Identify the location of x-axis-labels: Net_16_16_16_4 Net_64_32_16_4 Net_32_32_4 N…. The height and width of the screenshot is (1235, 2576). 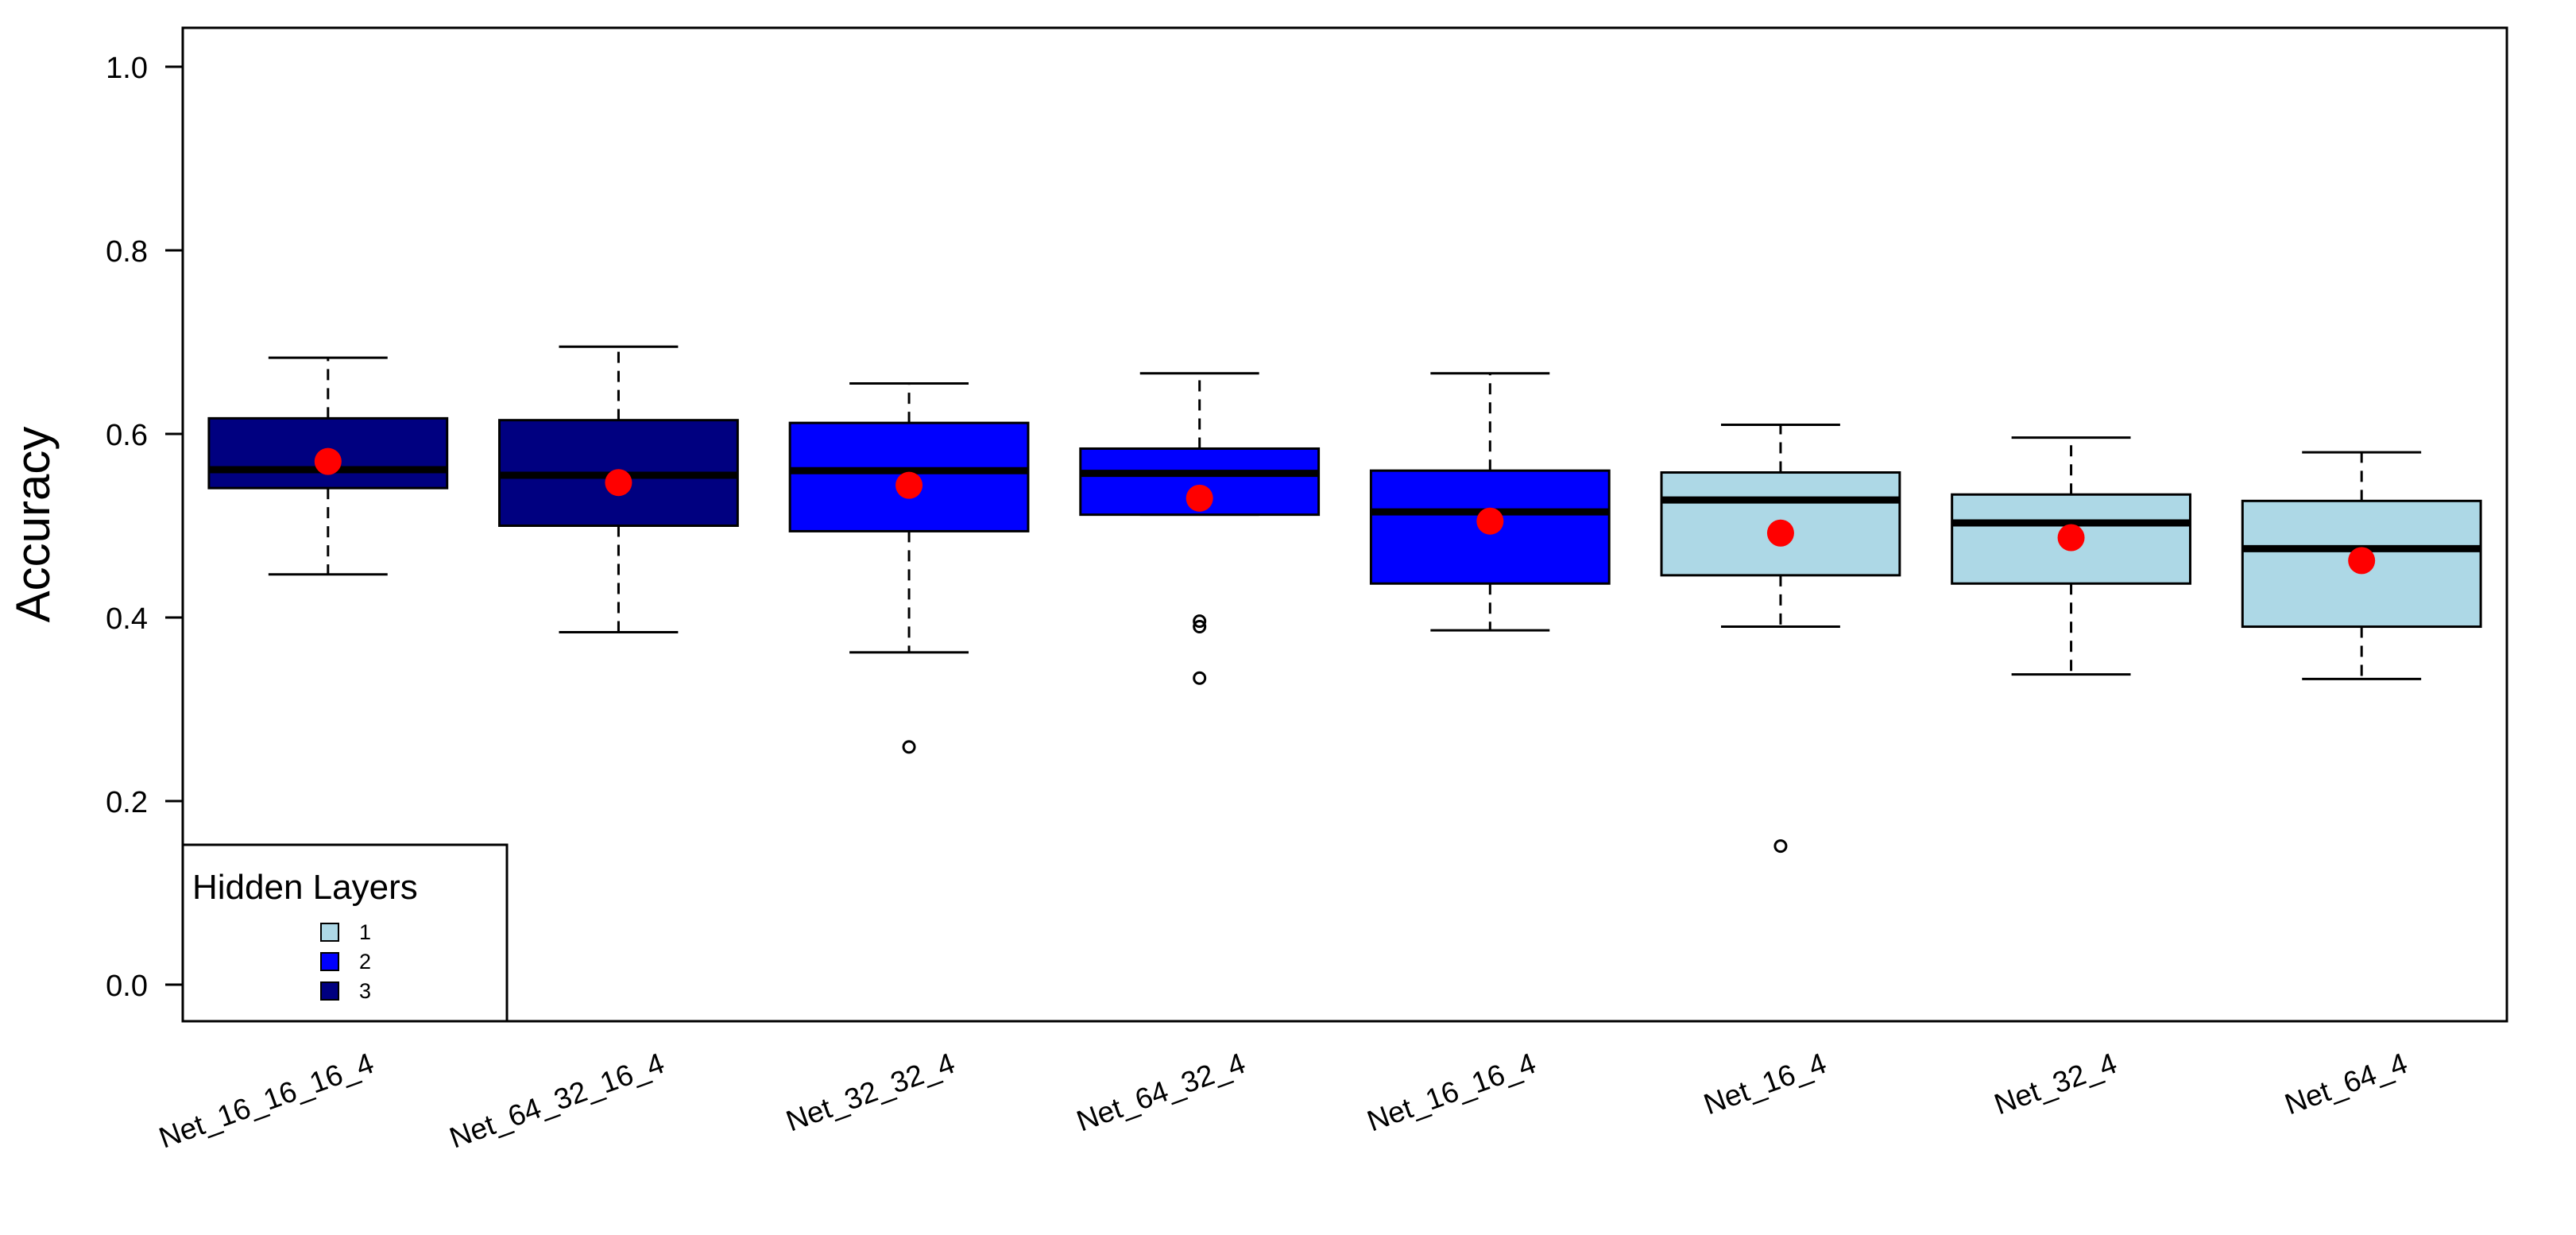
(1283, 1101).